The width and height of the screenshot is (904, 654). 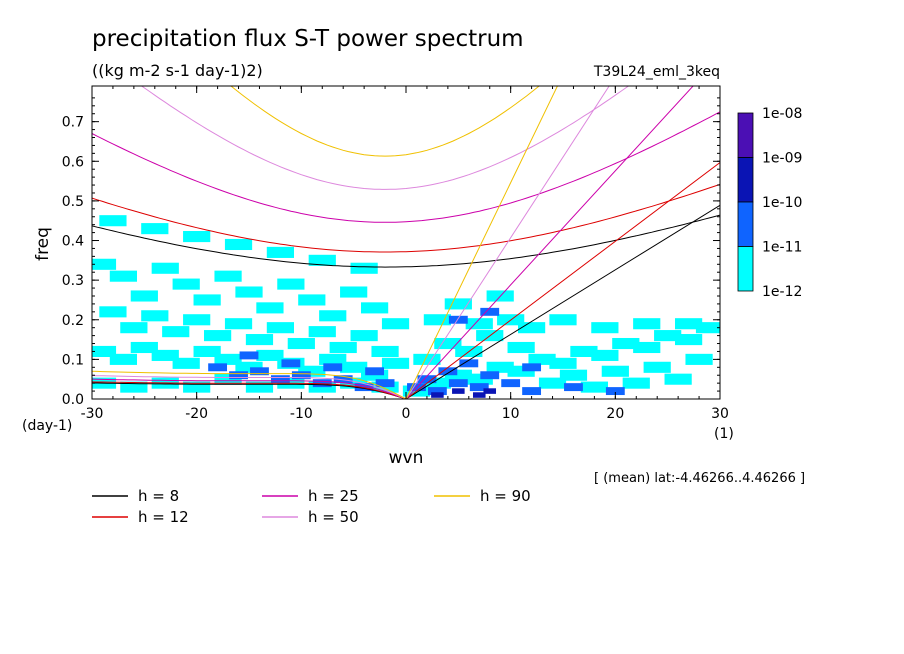 What do you see at coordinates (782, 292) in the screenshot?
I see `colorbar-label: 1e-12` at bounding box center [782, 292].